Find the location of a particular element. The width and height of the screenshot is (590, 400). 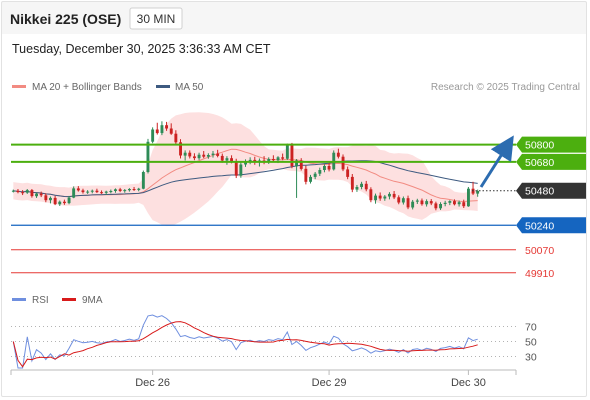

level-tag-50480: 50480 is located at coordinates (551, 190).